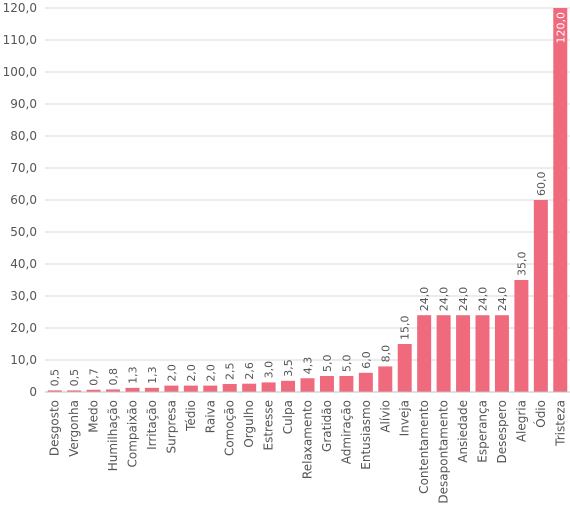 The height and width of the screenshot is (518, 570). Describe the element at coordinates (424, 353) in the screenshot. I see `bar-contentamento` at that location.